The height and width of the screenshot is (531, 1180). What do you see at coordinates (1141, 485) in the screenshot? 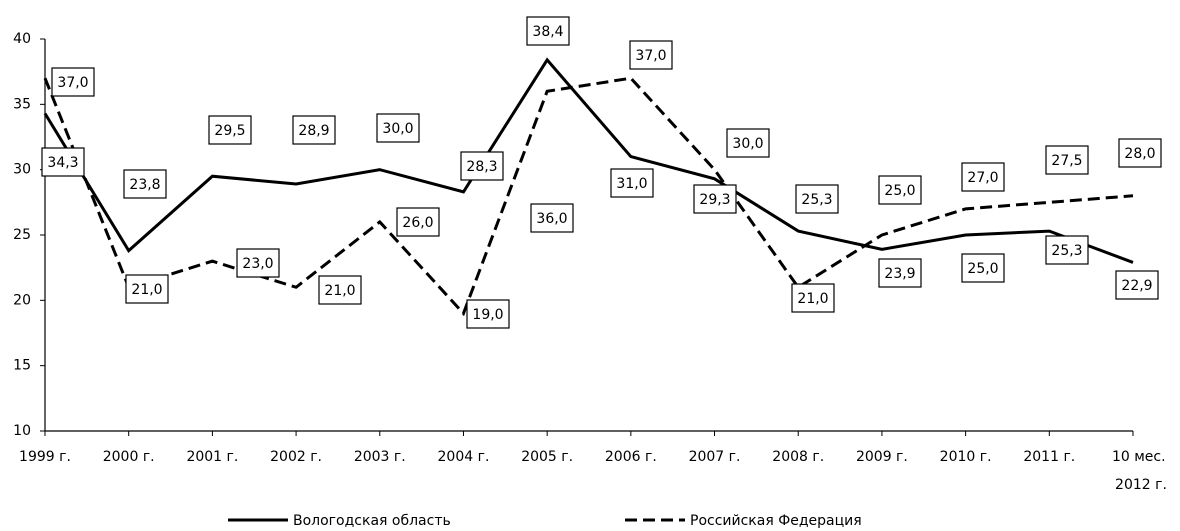
I see `x-tick-label-line: 2012 г.` at bounding box center [1141, 485].